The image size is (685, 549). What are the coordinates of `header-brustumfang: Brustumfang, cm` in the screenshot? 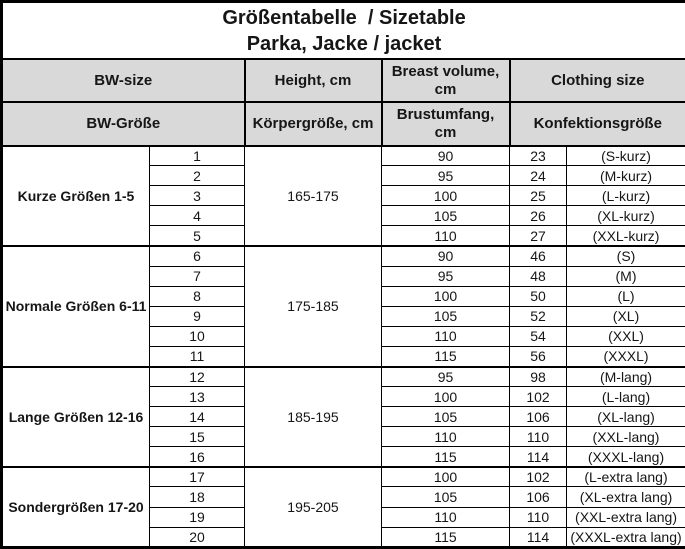 It's located at (445, 124).